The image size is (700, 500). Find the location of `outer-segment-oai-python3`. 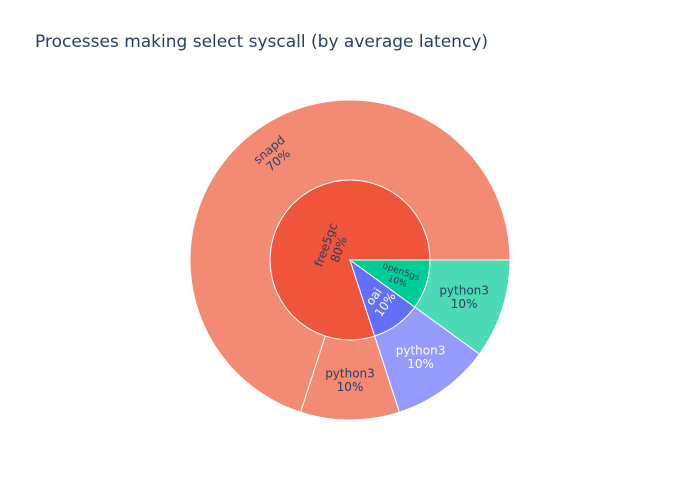

outer-segment-oai-python3 is located at coordinates (427, 359).